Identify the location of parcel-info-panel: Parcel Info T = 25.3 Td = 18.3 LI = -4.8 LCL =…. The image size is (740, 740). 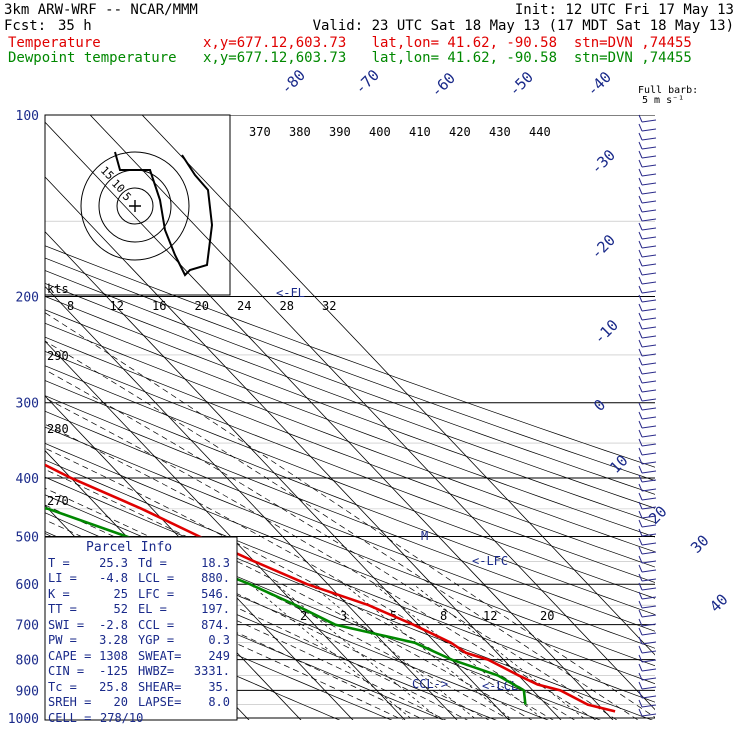
(142, 633).